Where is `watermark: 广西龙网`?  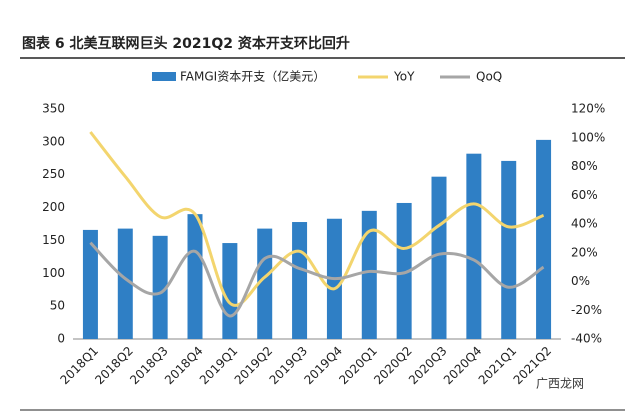
watermark: 广西龙网 is located at coordinates (560, 384).